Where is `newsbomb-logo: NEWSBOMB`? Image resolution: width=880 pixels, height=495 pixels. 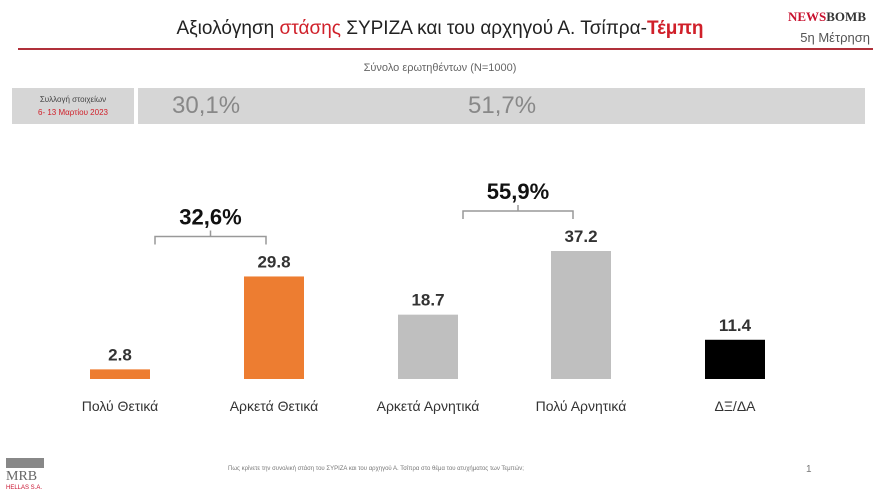 newsbomb-logo: NEWSBOMB is located at coordinates (826, 16).